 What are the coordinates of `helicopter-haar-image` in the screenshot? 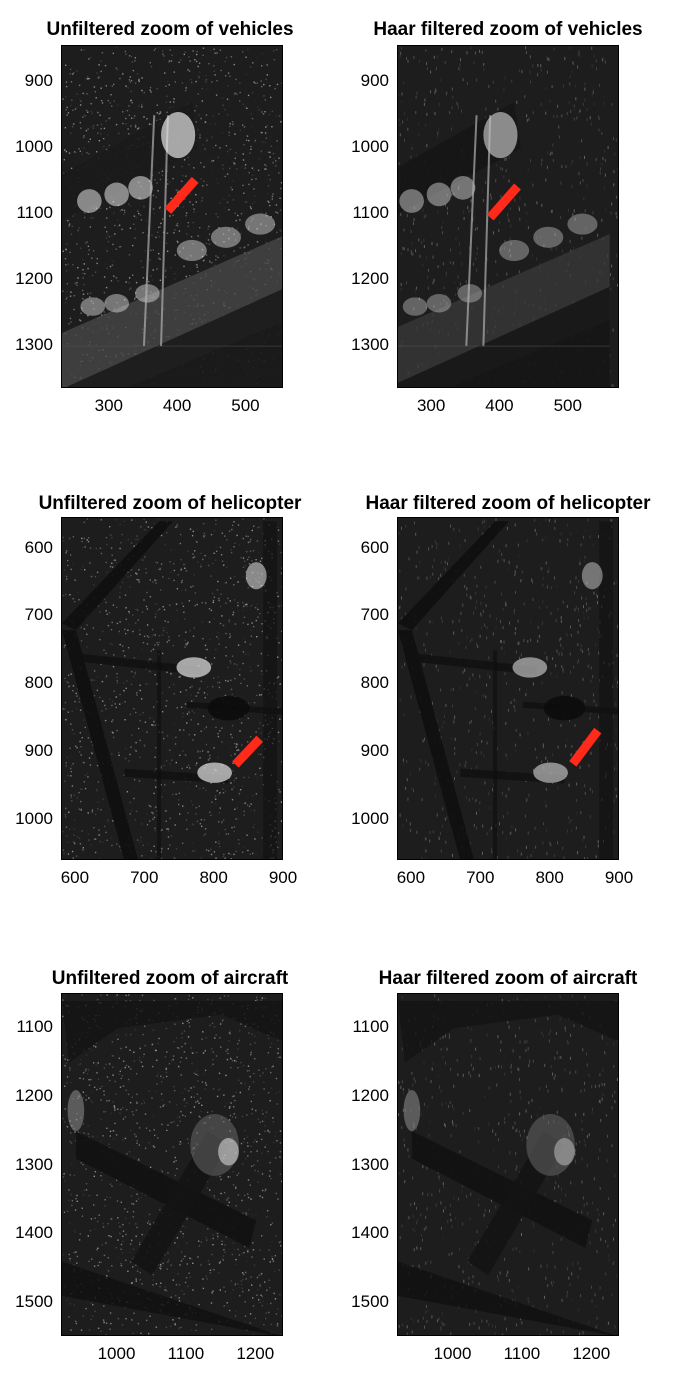 It's located at (508, 688).